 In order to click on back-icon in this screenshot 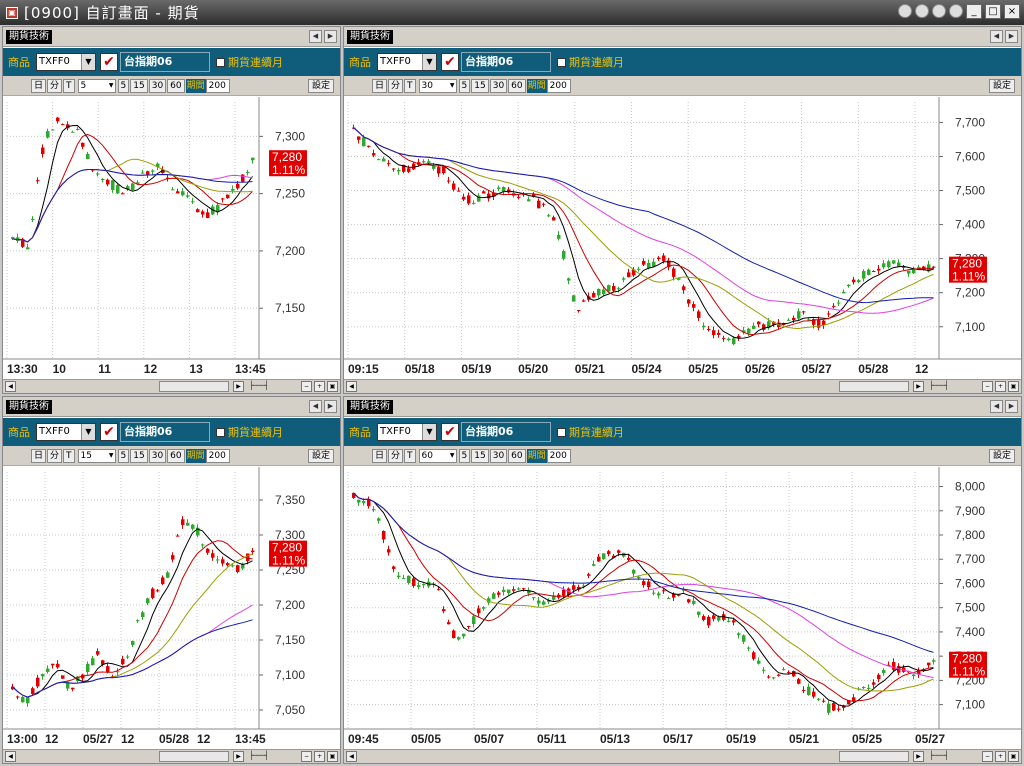, I will do `click(905, 11)`.